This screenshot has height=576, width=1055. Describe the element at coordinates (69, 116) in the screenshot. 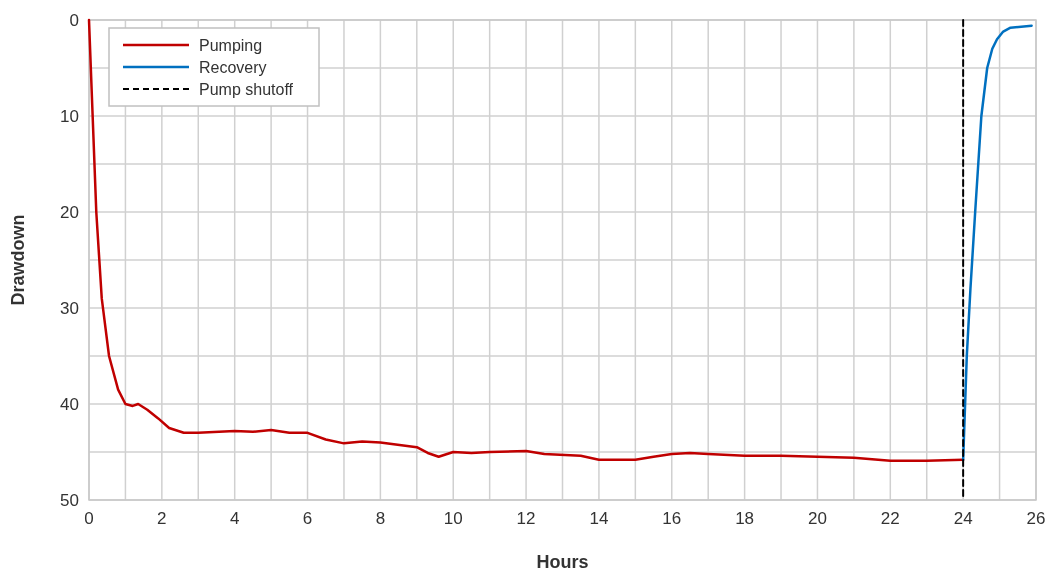

I see `y-tick-label: 10` at that location.